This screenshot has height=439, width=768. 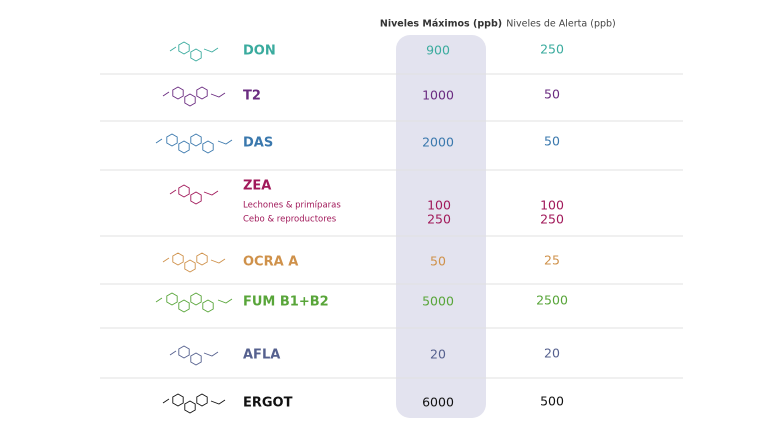 What do you see at coordinates (438, 50) in the screenshot?
I see `max-value: 900` at bounding box center [438, 50].